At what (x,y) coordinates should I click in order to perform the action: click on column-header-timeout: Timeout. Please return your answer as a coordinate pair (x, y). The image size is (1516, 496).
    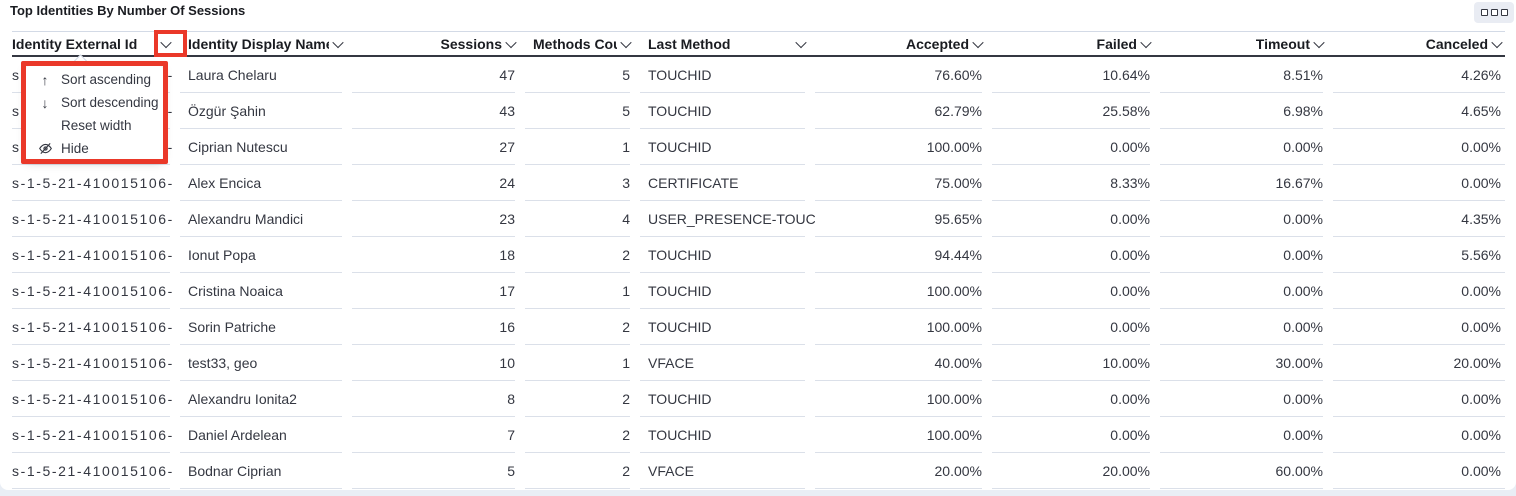
    Looking at the image, I should click on (1246, 44).